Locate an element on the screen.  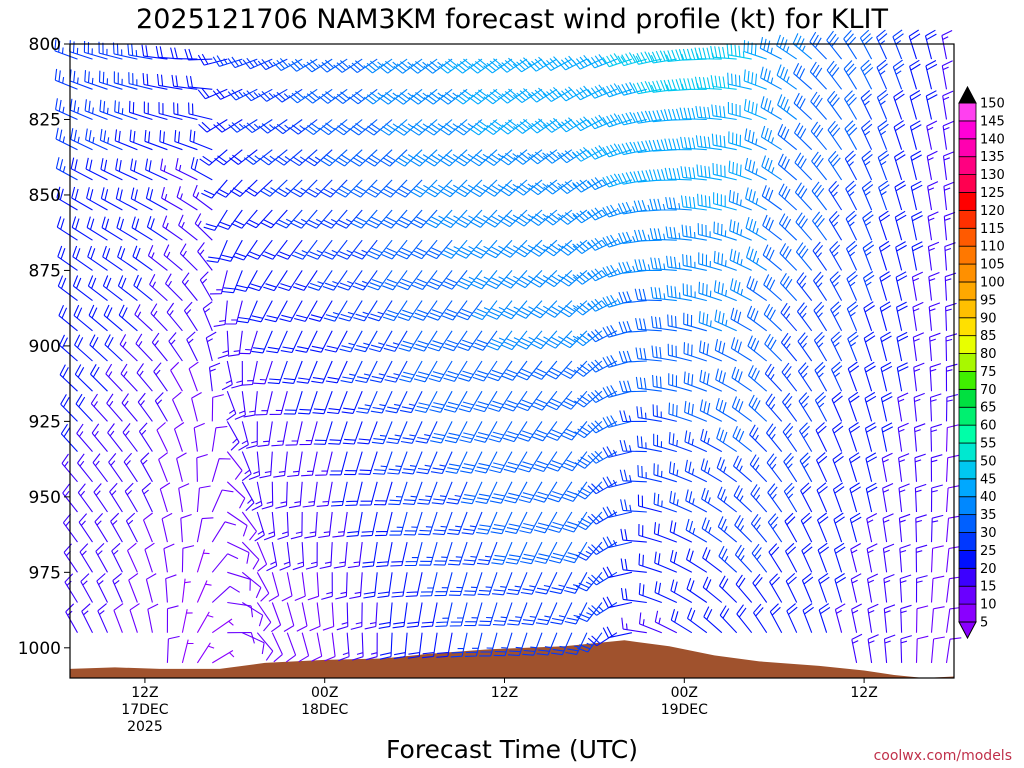
colorbar-segment is located at coordinates (967, 201).